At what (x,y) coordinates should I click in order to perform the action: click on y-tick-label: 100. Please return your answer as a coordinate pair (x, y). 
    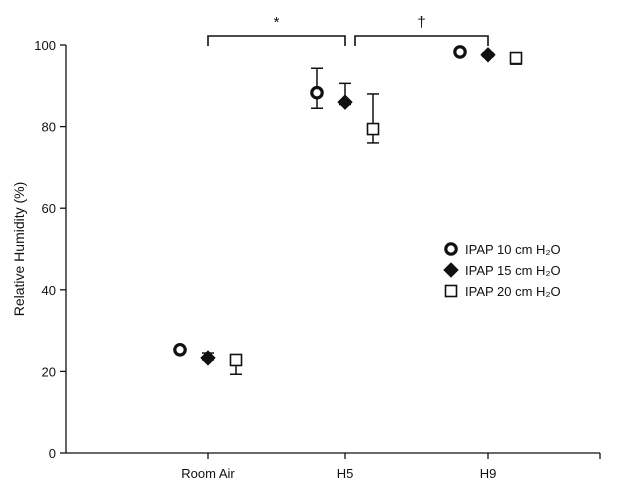
    Looking at the image, I should click on (45, 45).